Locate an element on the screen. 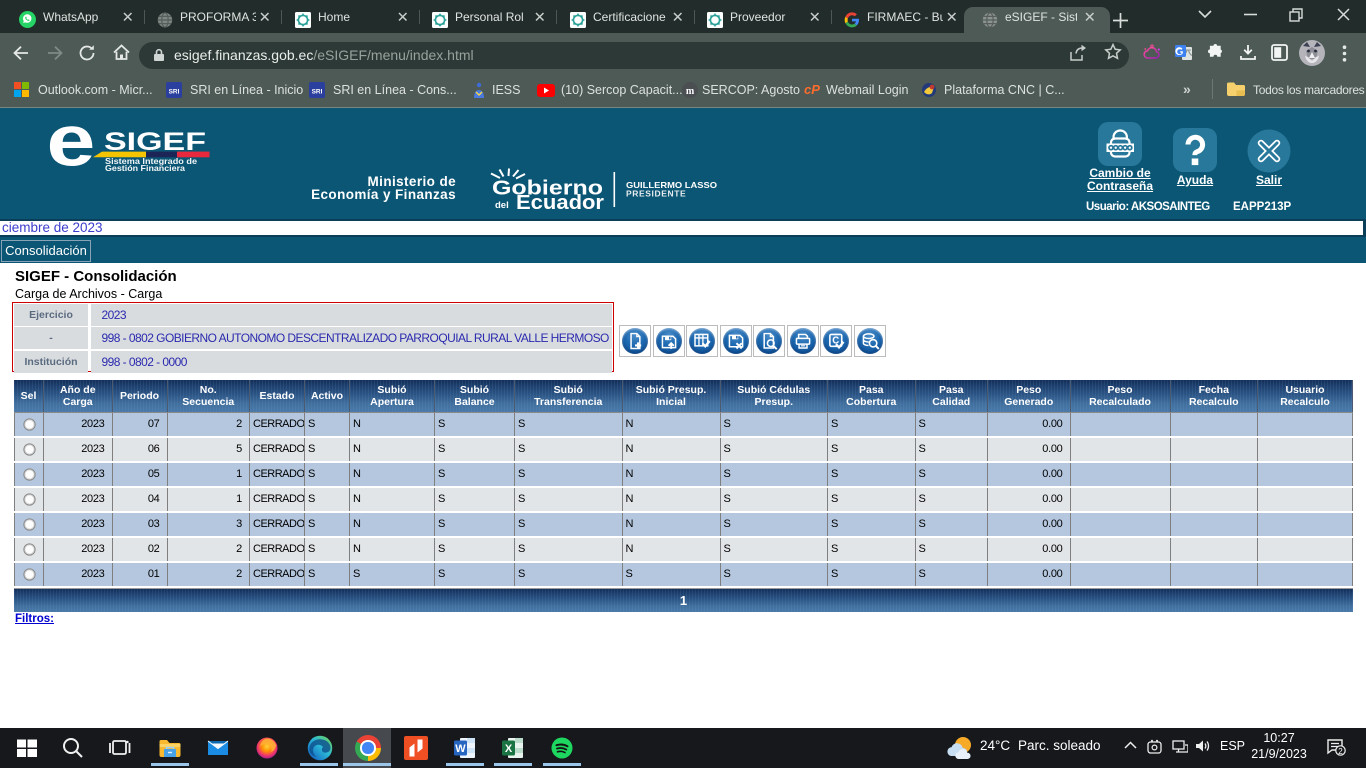  svg-text: Gobierno is located at coordinates (547, 189).